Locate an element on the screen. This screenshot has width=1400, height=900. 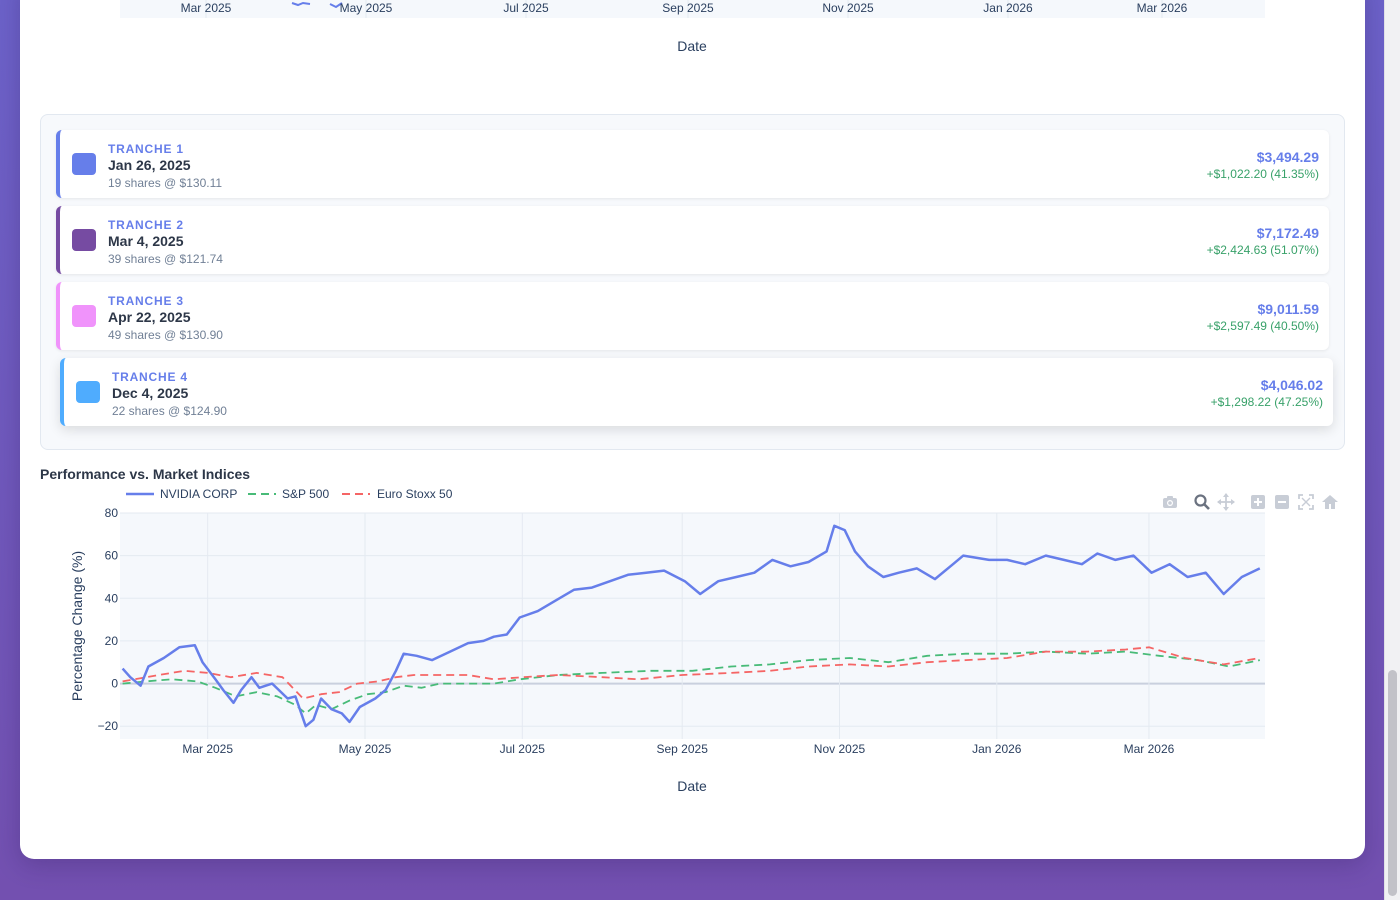
top-x-tick: May 2025 is located at coordinates (366, 8).